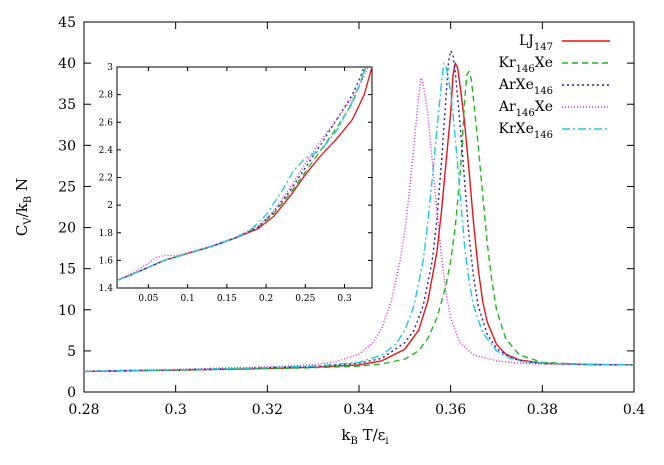  I want to click on y-axis-title-part: /k, so click(22, 209).